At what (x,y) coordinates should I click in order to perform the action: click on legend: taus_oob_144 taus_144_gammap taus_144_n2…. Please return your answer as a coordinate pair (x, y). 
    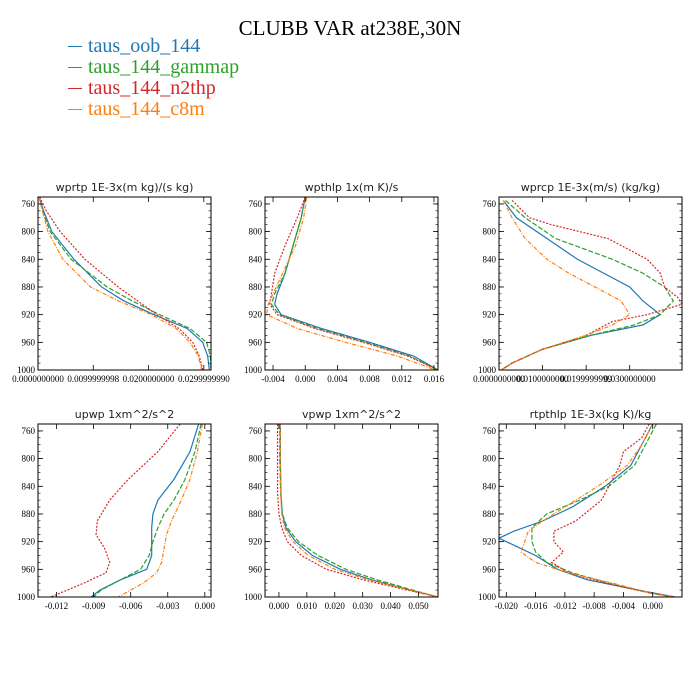
    Looking at the image, I should click on (153, 78).